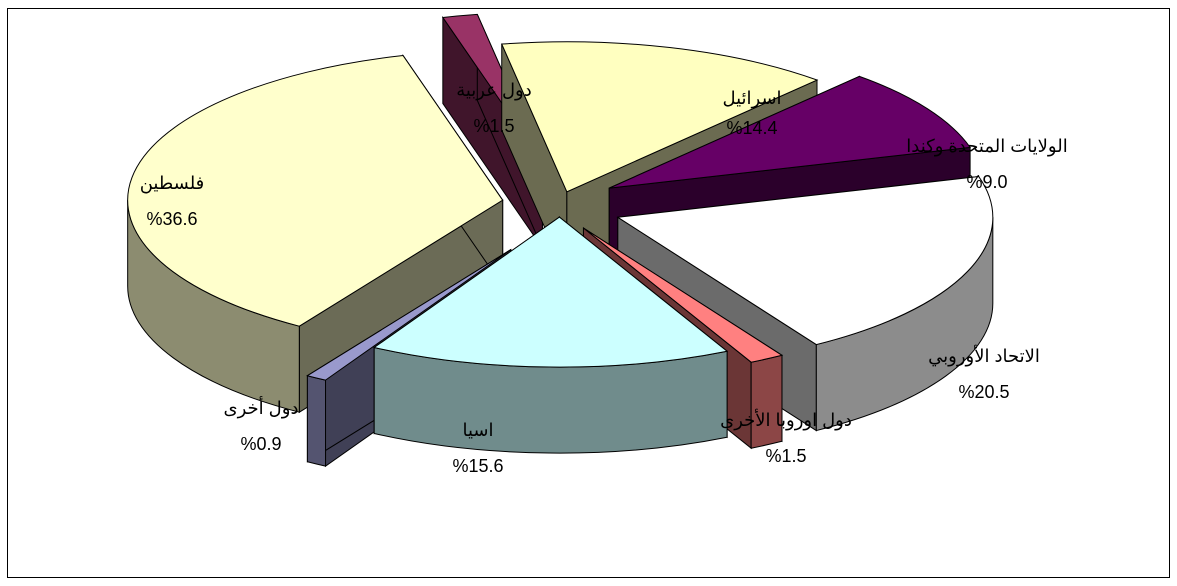 This screenshot has width=1177, height=586. Describe the element at coordinates (751, 128) in the screenshot. I see `slice-value-label: %14.4` at that location.